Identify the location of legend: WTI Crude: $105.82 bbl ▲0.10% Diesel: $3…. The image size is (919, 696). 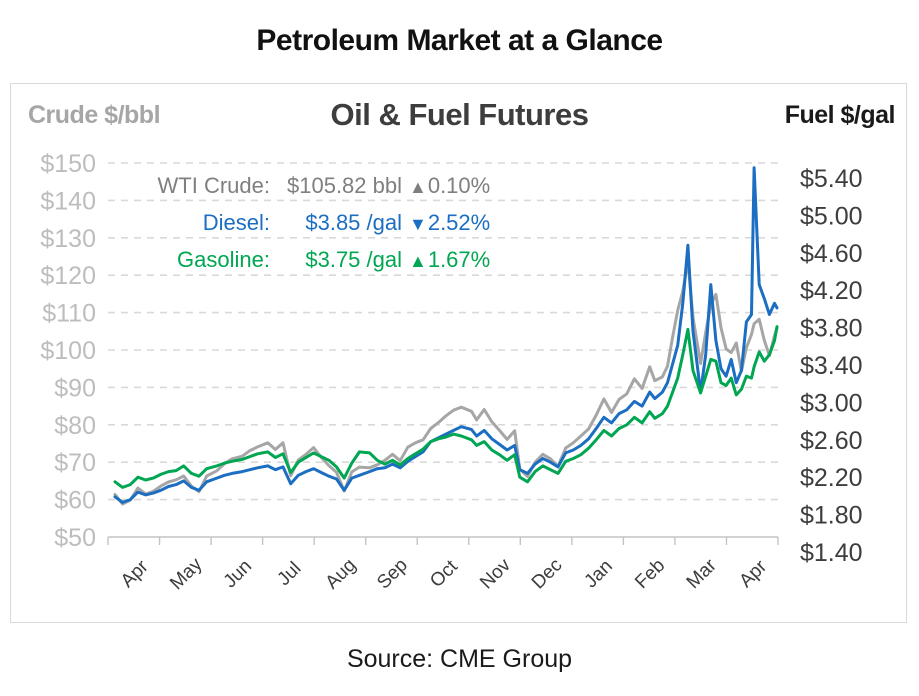
(310, 222).